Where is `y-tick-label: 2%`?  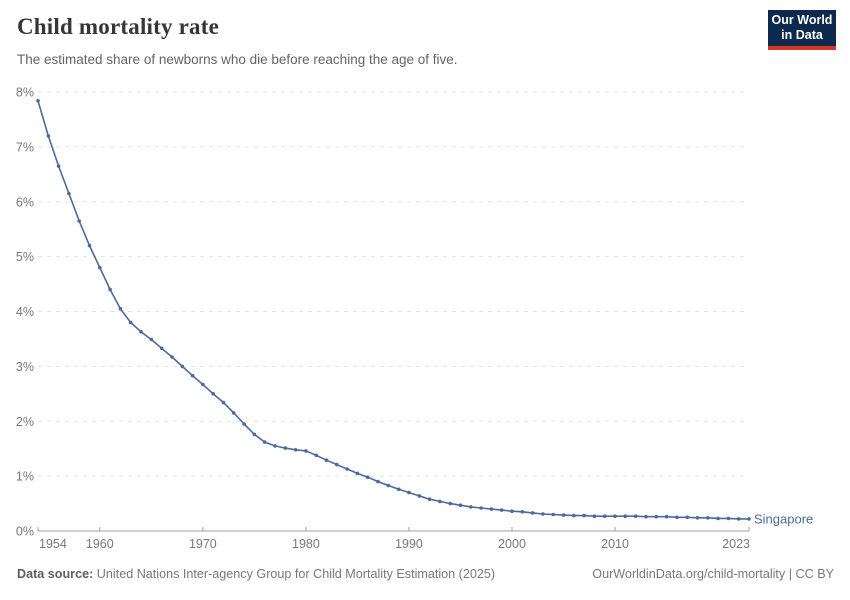
y-tick-label: 2% is located at coordinates (25, 422).